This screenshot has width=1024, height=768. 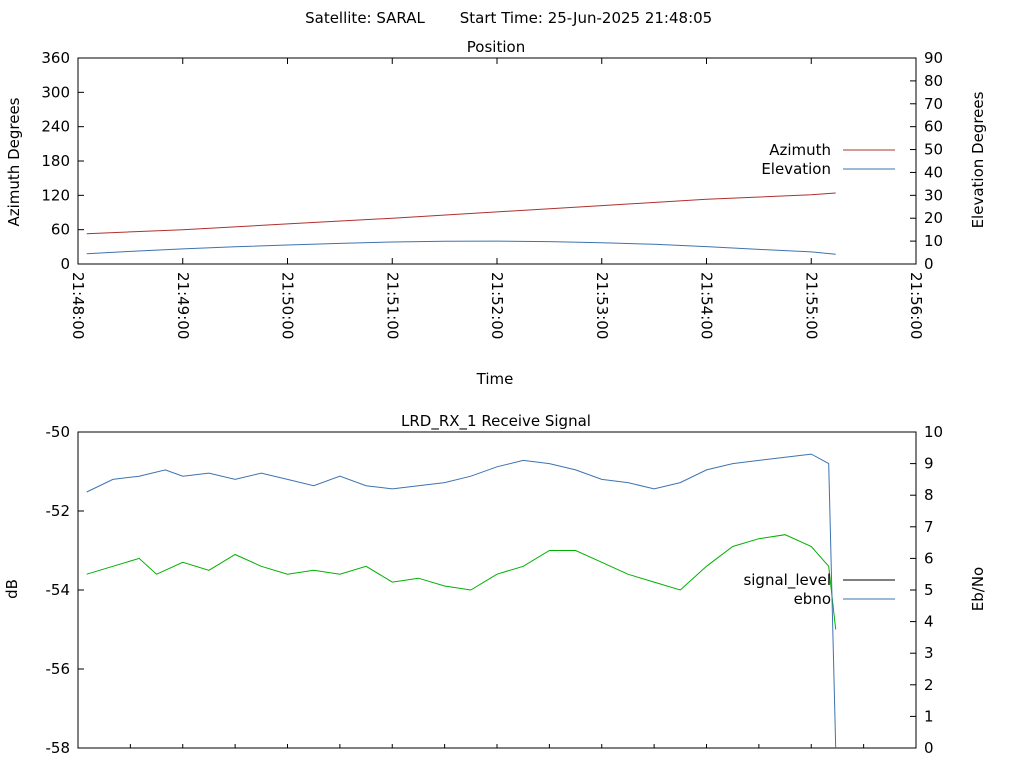 What do you see at coordinates (929, 527) in the screenshot?
I see `signal-y2-tick-label: 7` at bounding box center [929, 527].